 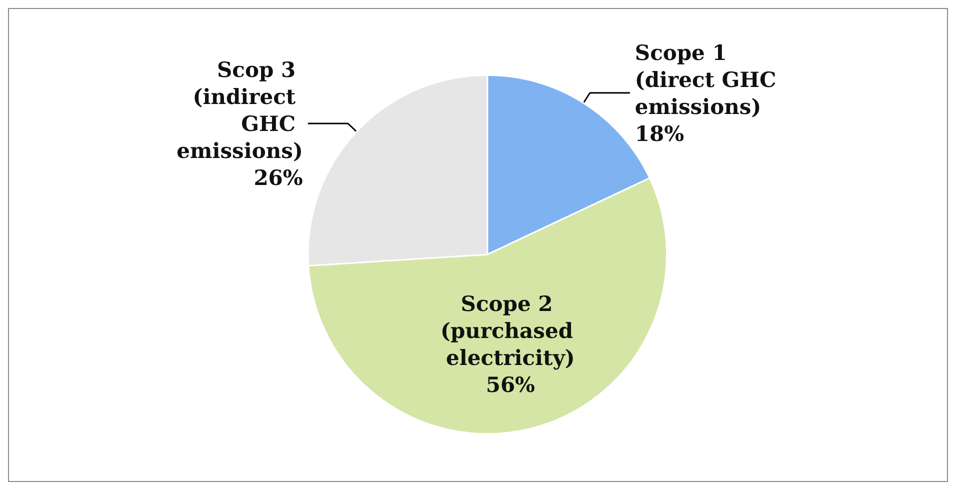 What do you see at coordinates (511, 385) in the screenshot?
I see `data-label: 56%` at bounding box center [511, 385].